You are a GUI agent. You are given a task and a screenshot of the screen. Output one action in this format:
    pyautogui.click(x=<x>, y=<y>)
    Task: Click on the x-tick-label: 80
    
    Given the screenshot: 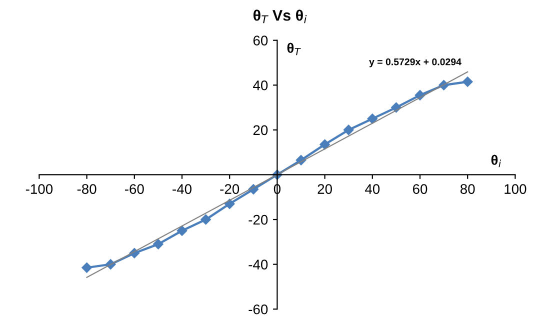 What is the action you would take?
    pyautogui.click(x=467, y=189)
    